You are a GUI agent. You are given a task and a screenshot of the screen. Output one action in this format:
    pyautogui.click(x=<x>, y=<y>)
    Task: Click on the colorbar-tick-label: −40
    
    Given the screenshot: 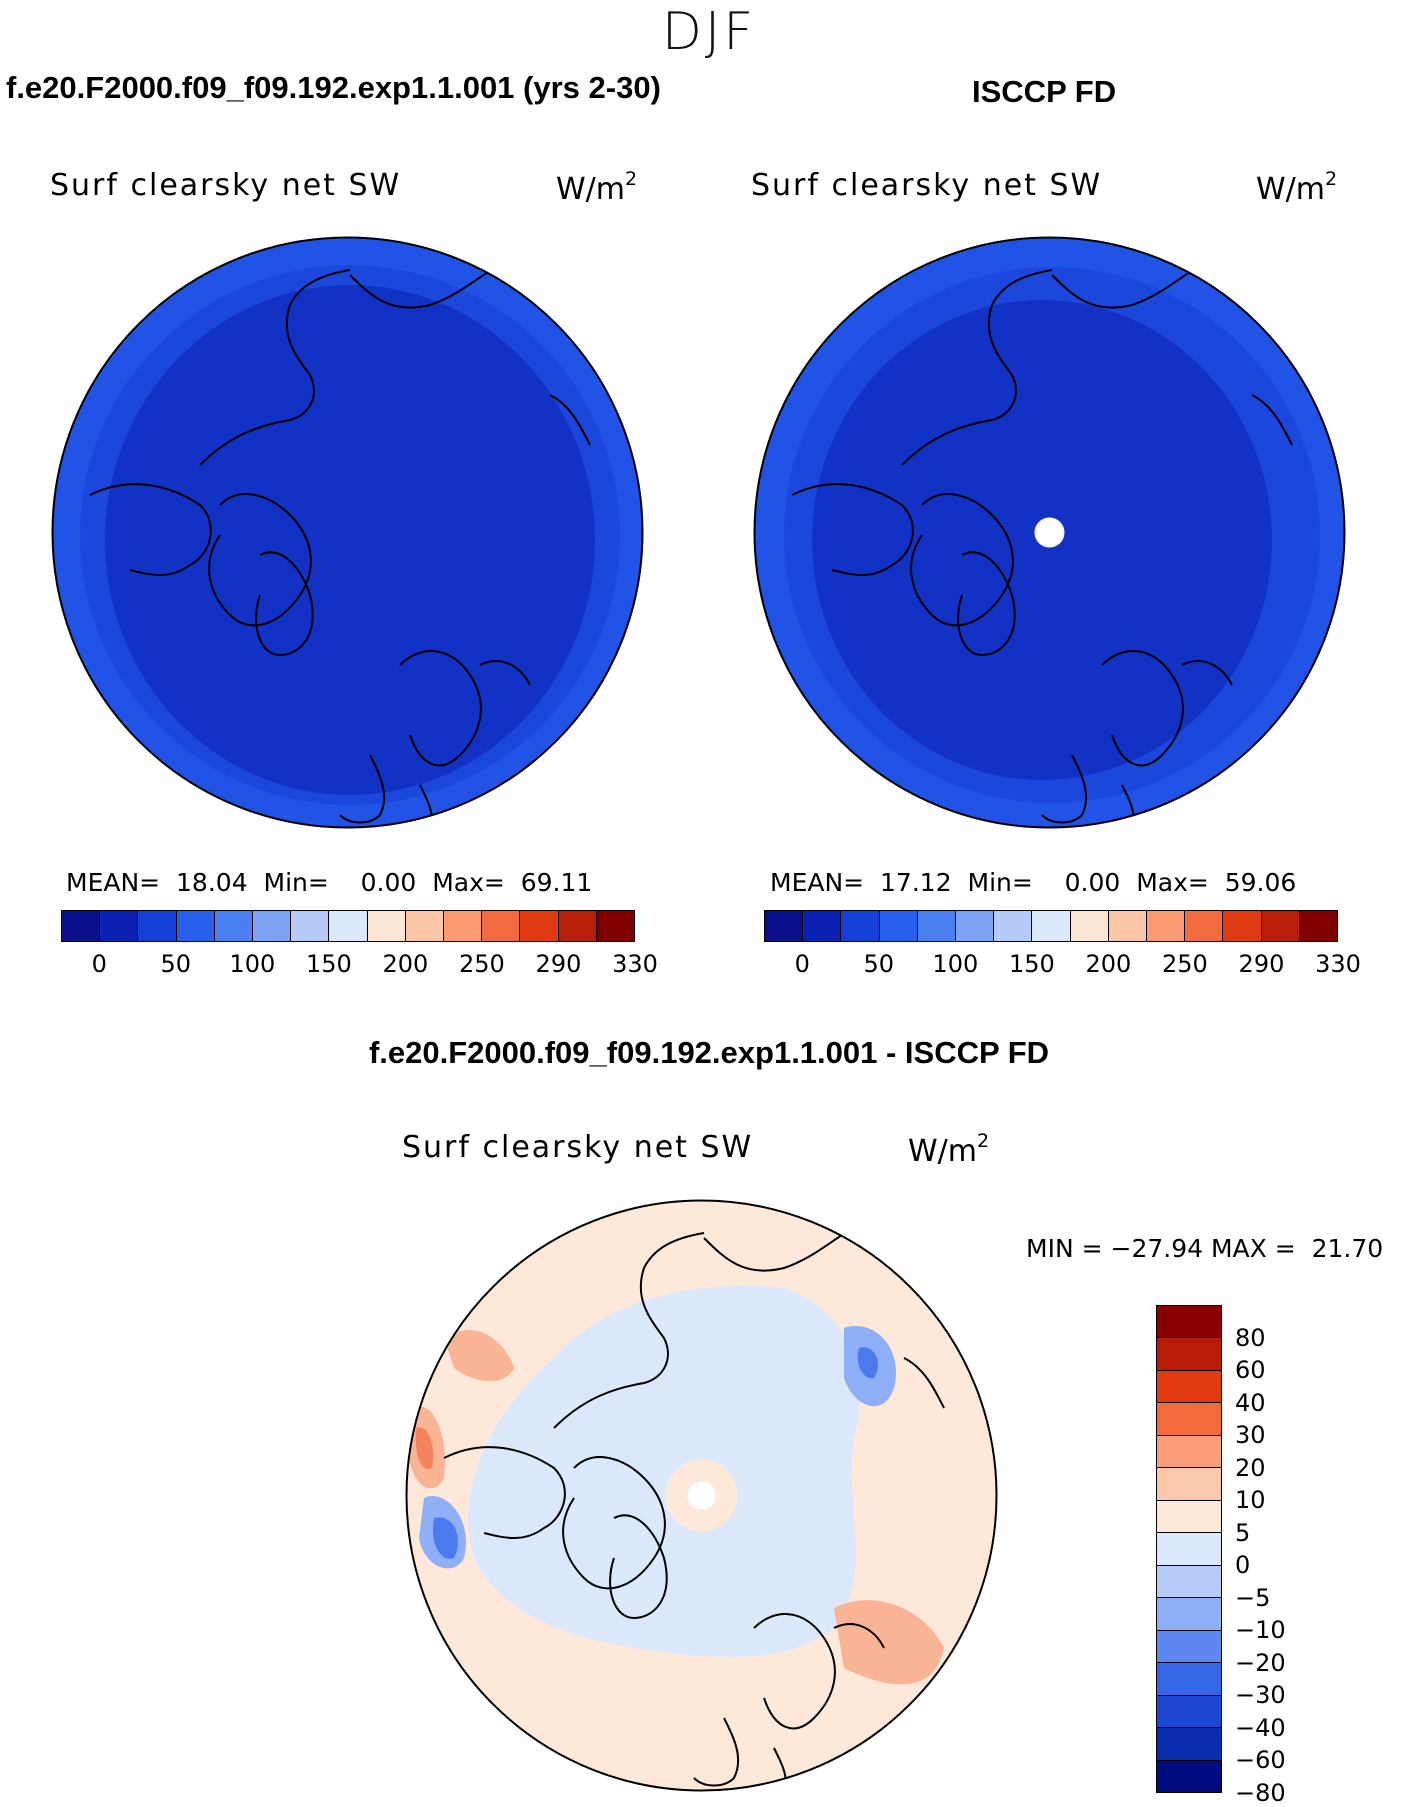 What is the action you would take?
    pyautogui.click(x=1260, y=1727)
    